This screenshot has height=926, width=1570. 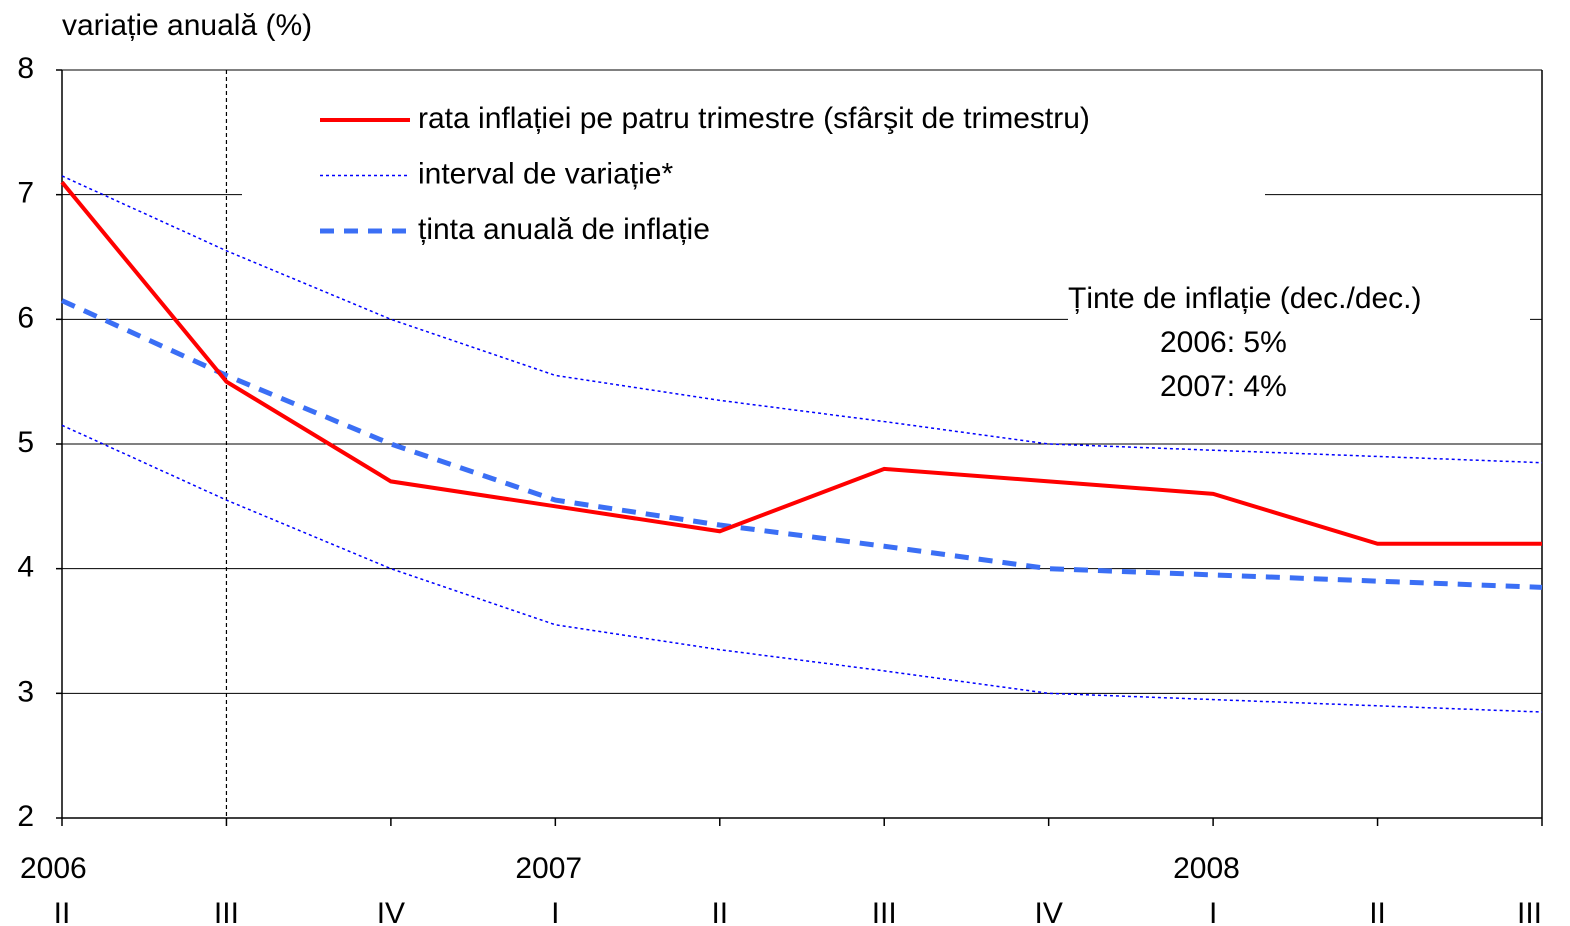 I want to click on y-tick-label: 5, so click(x=25, y=442).